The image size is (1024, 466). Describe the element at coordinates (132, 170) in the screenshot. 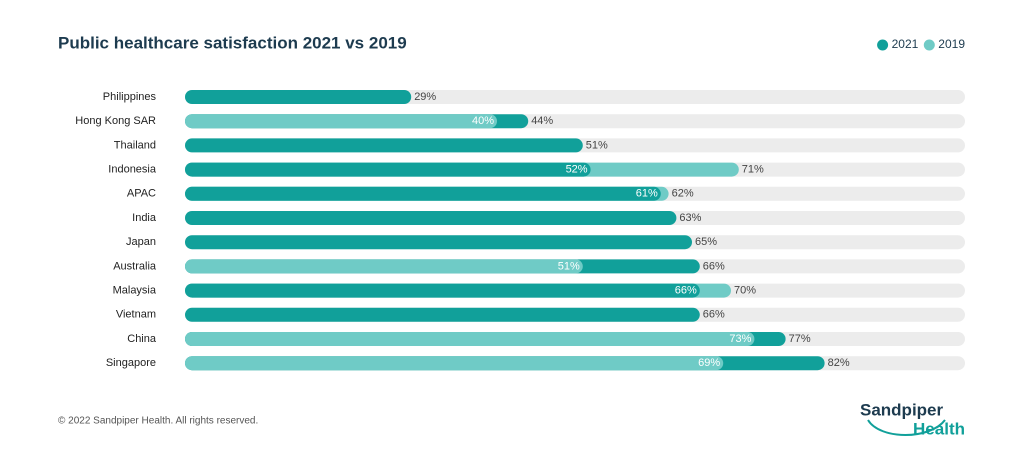

I see `y-tick-label: Indonesia` at that location.